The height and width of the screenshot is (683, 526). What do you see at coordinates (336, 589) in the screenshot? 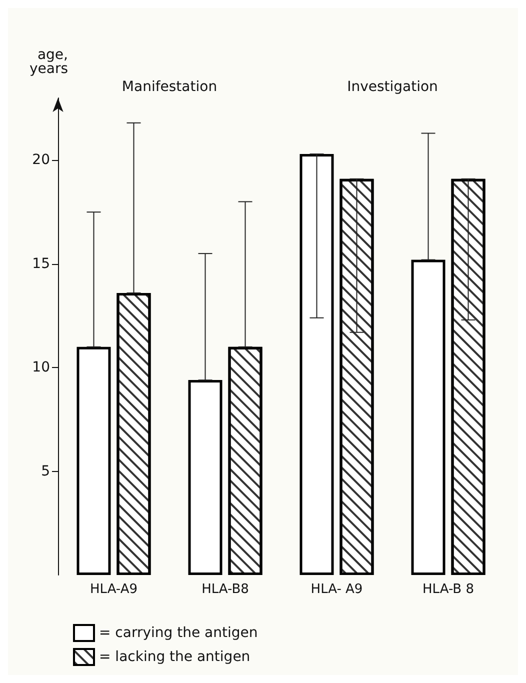
I see `x-tick-label: HLA- A9` at bounding box center [336, 589].